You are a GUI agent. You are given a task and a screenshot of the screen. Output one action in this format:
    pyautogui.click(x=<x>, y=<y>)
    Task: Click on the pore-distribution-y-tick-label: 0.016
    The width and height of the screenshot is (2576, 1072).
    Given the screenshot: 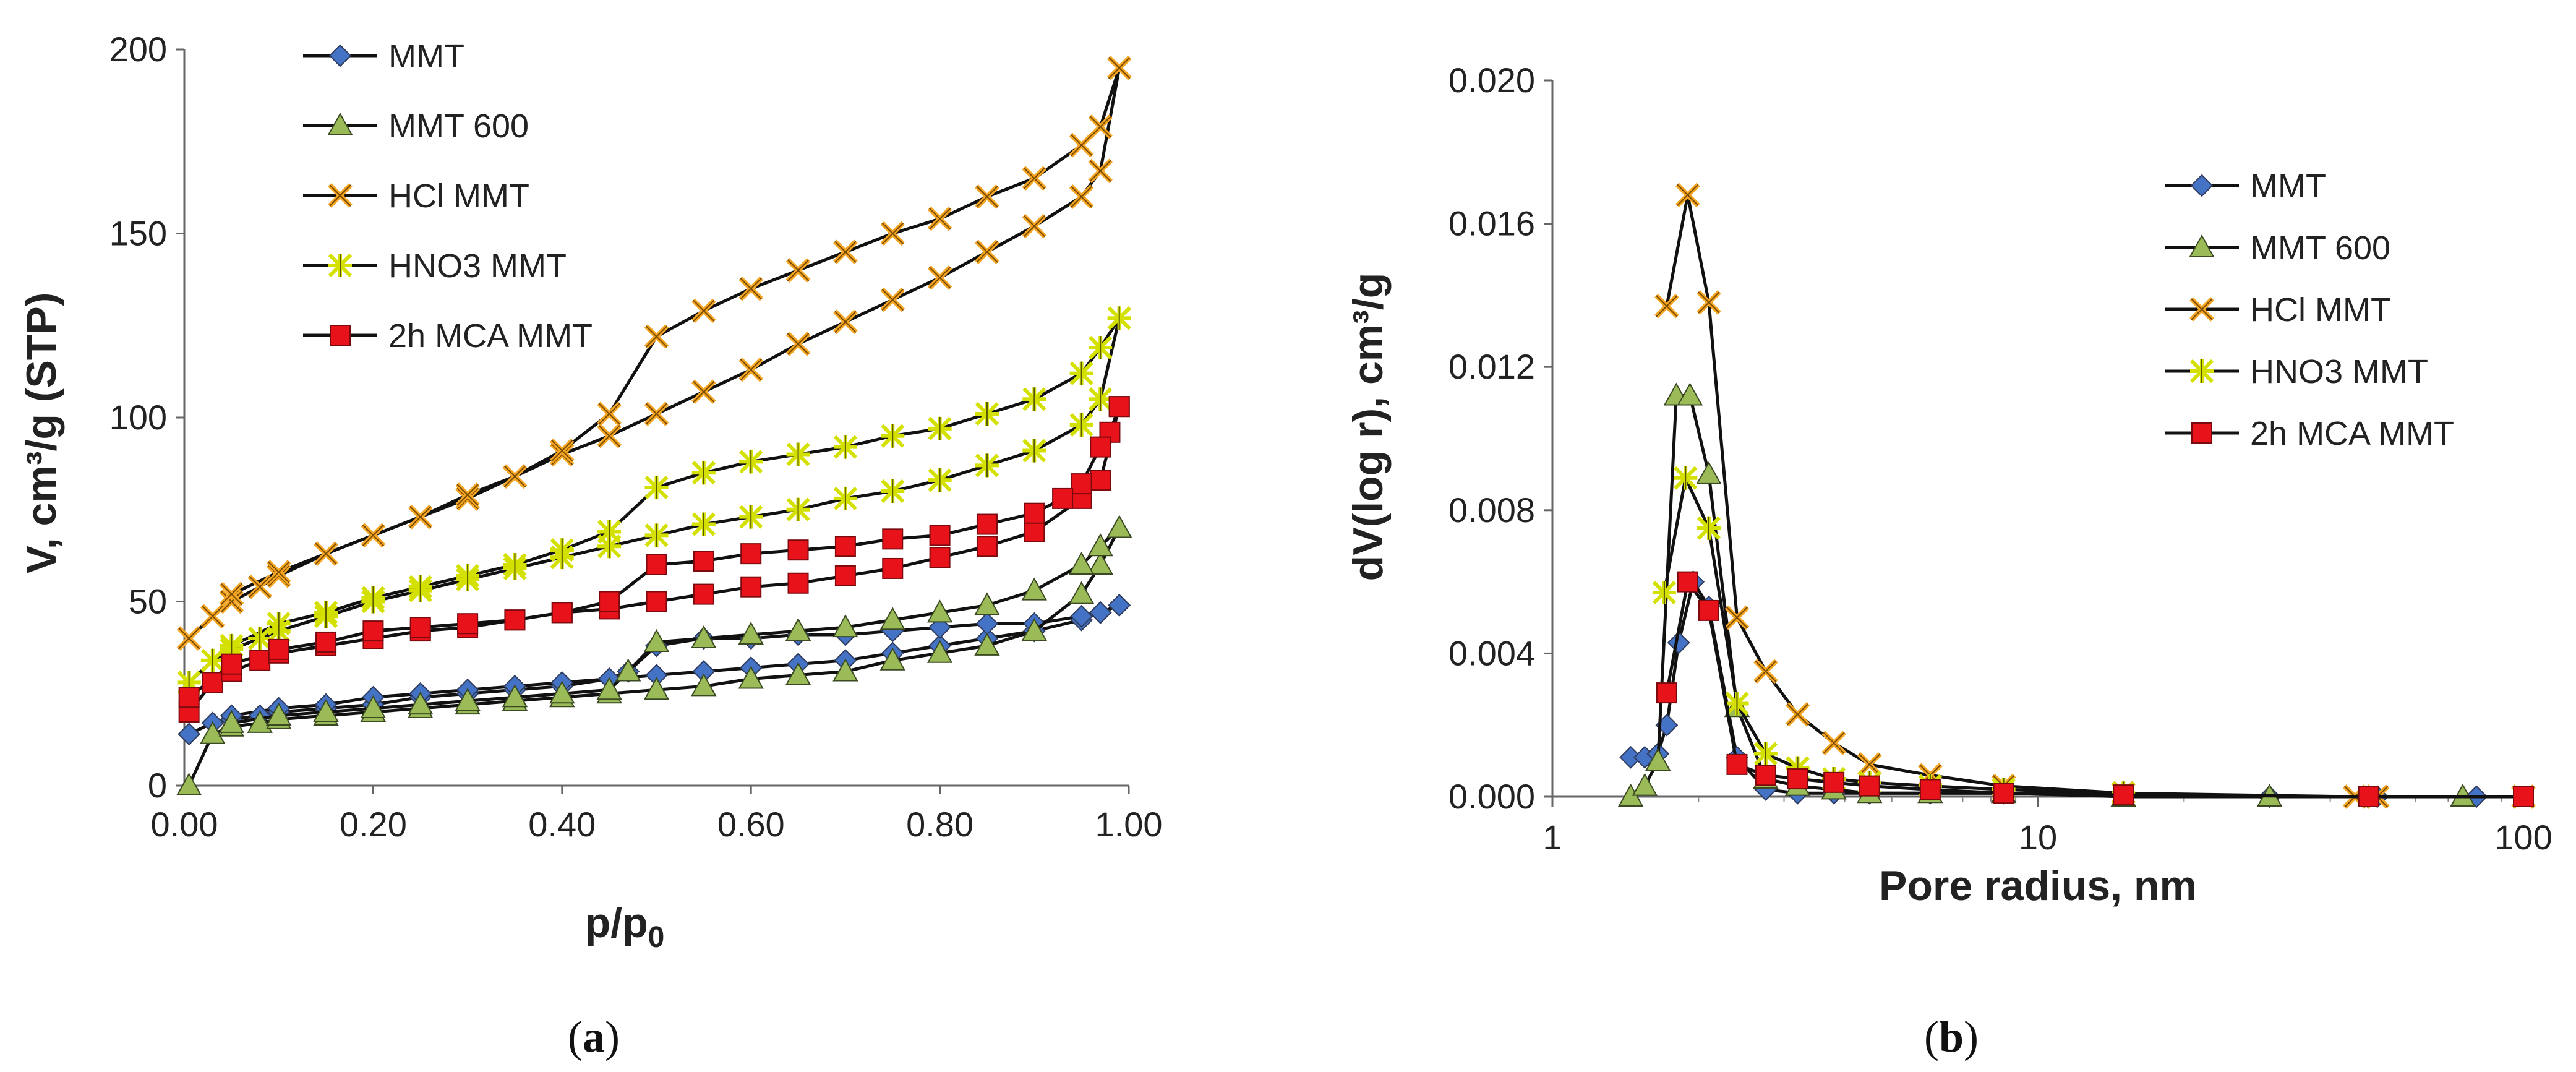 What is the action you would take?
    pyautogui.click(x=1491, y=223)
    